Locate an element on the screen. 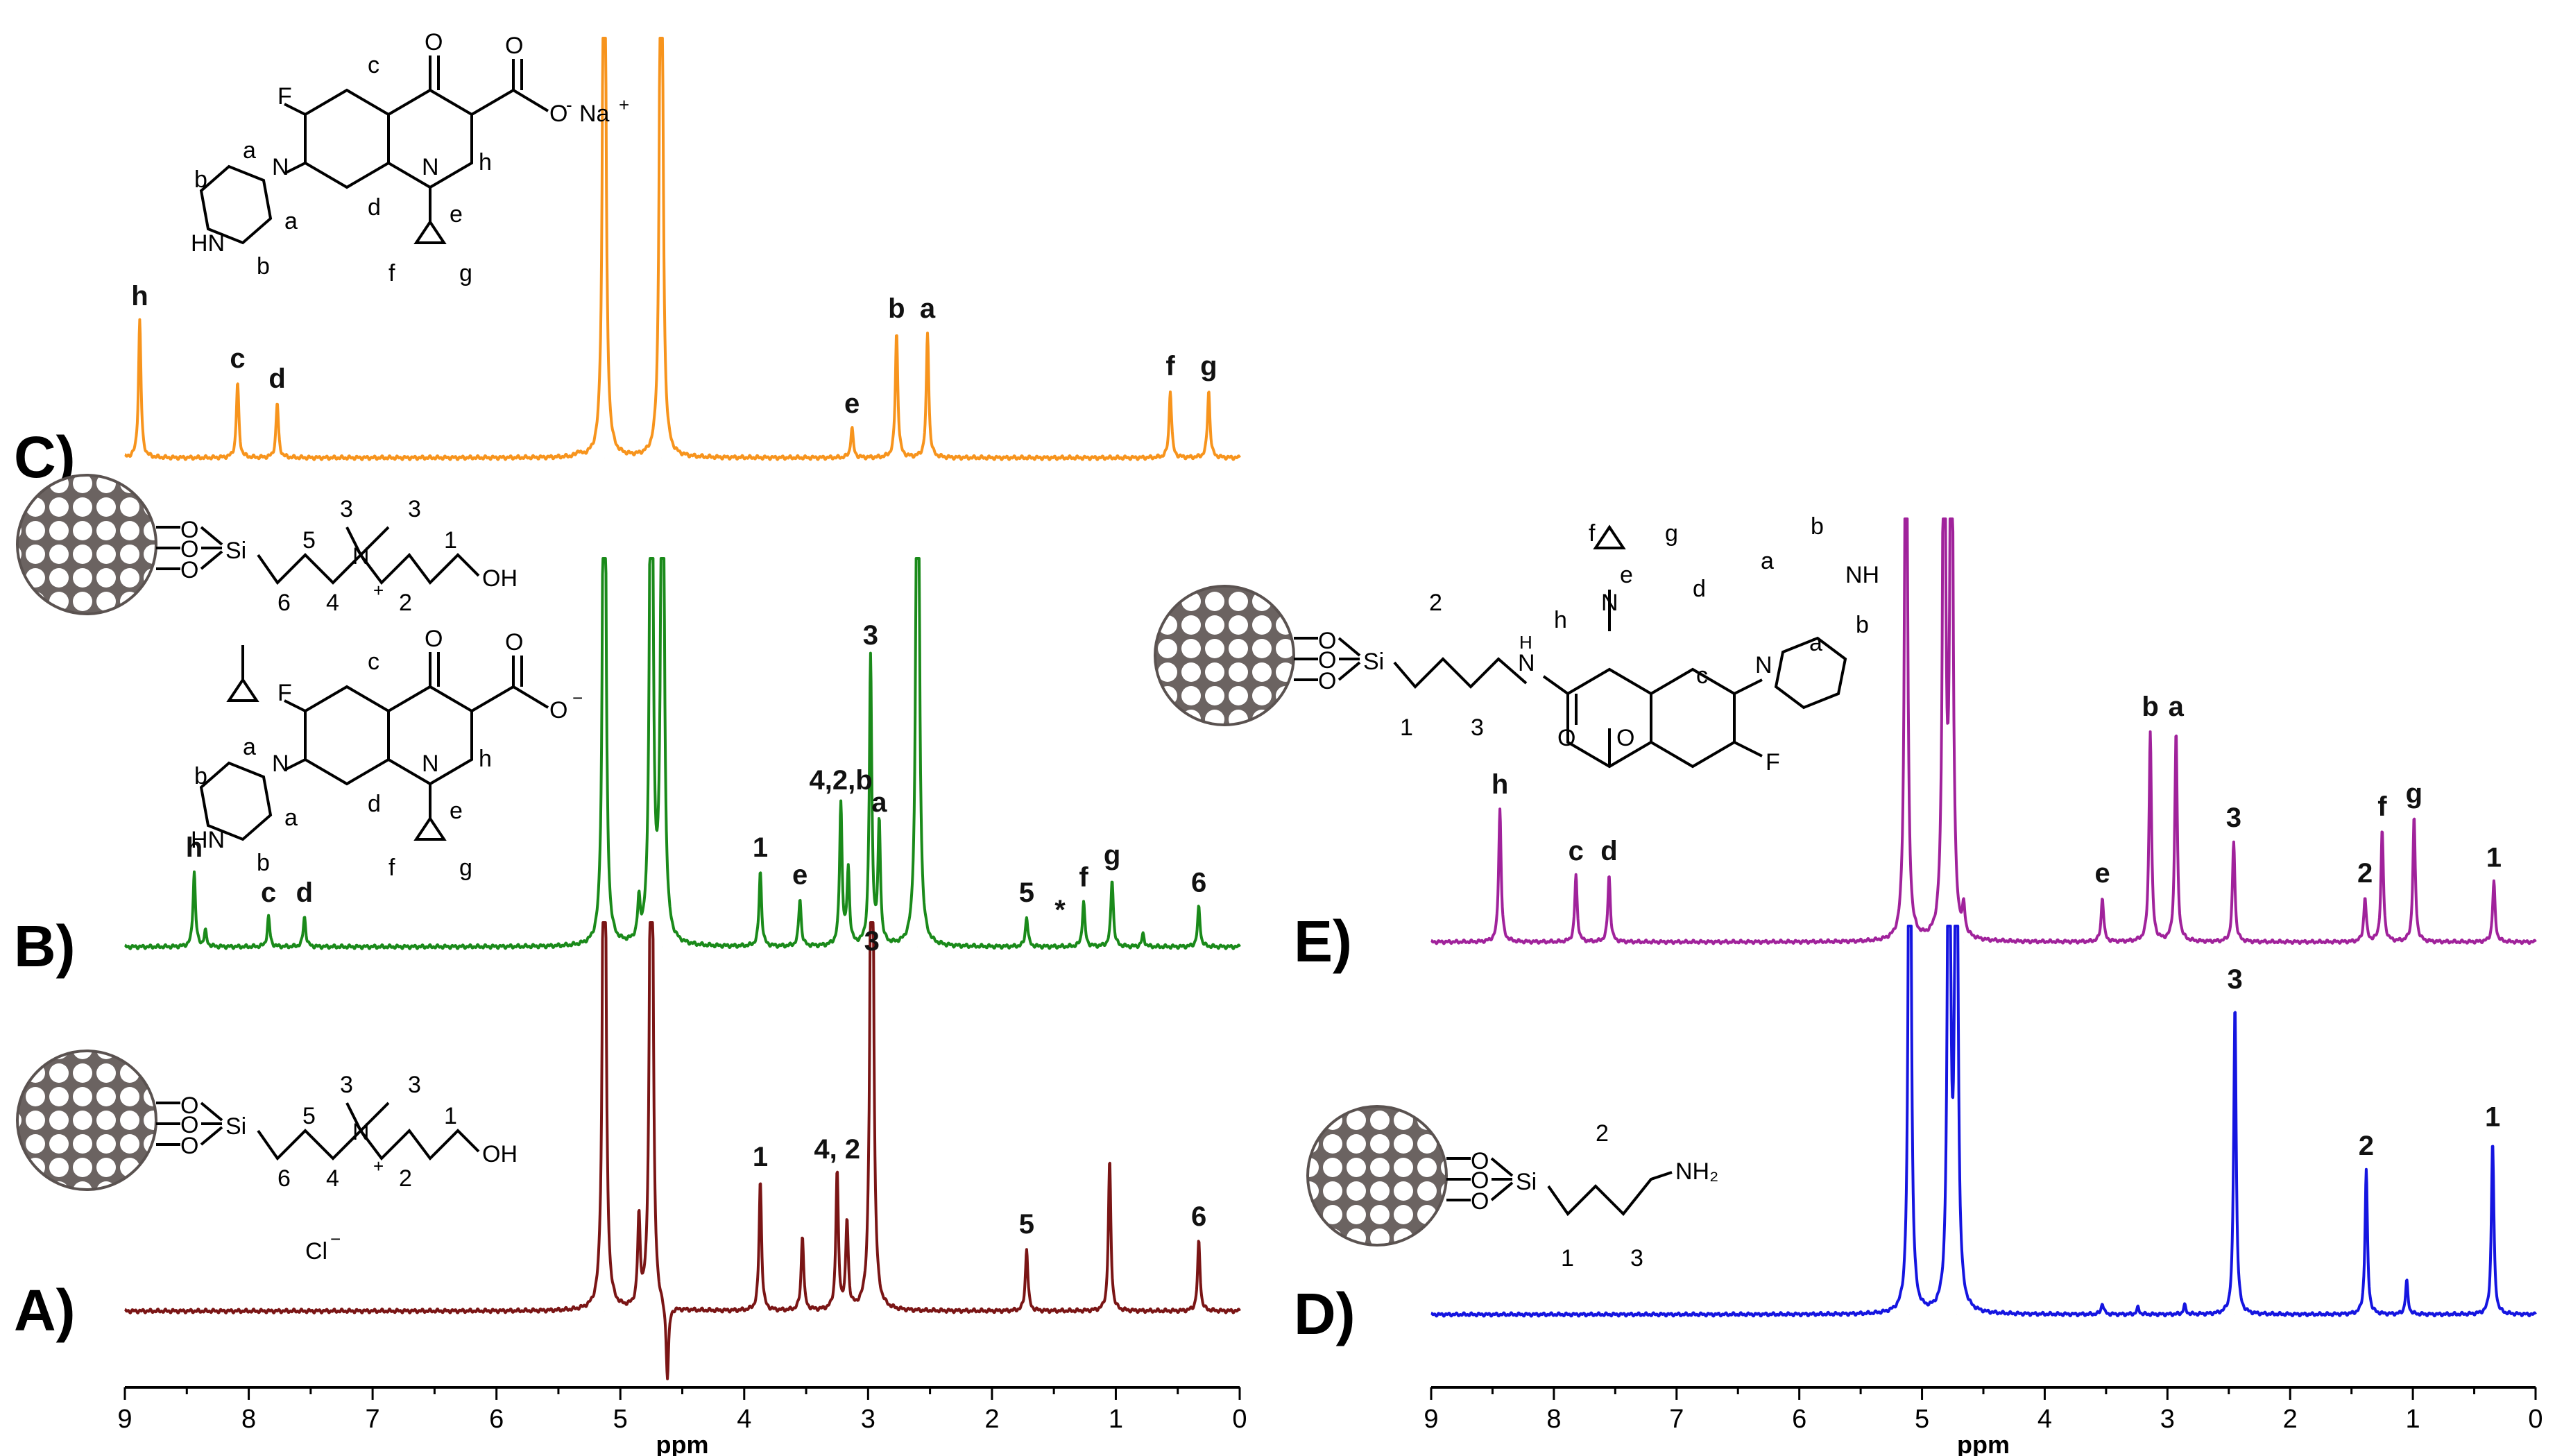  peak-label: 5 is located at coordinates (1026, 1224).